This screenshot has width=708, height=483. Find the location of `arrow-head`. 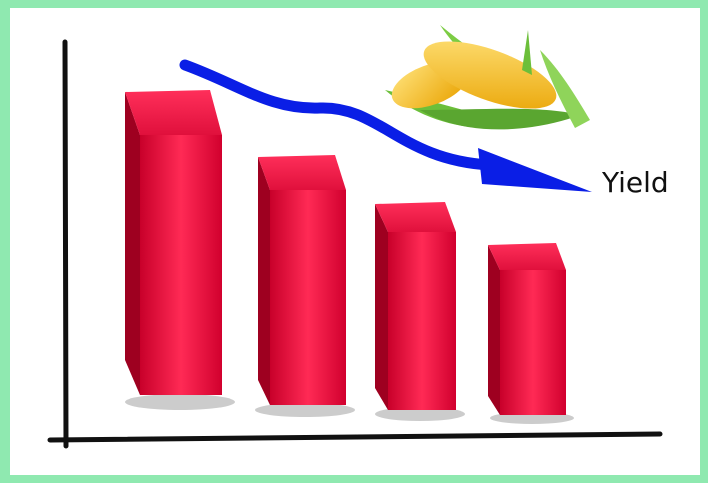

arrow-head is located at coordinates (535, 170).